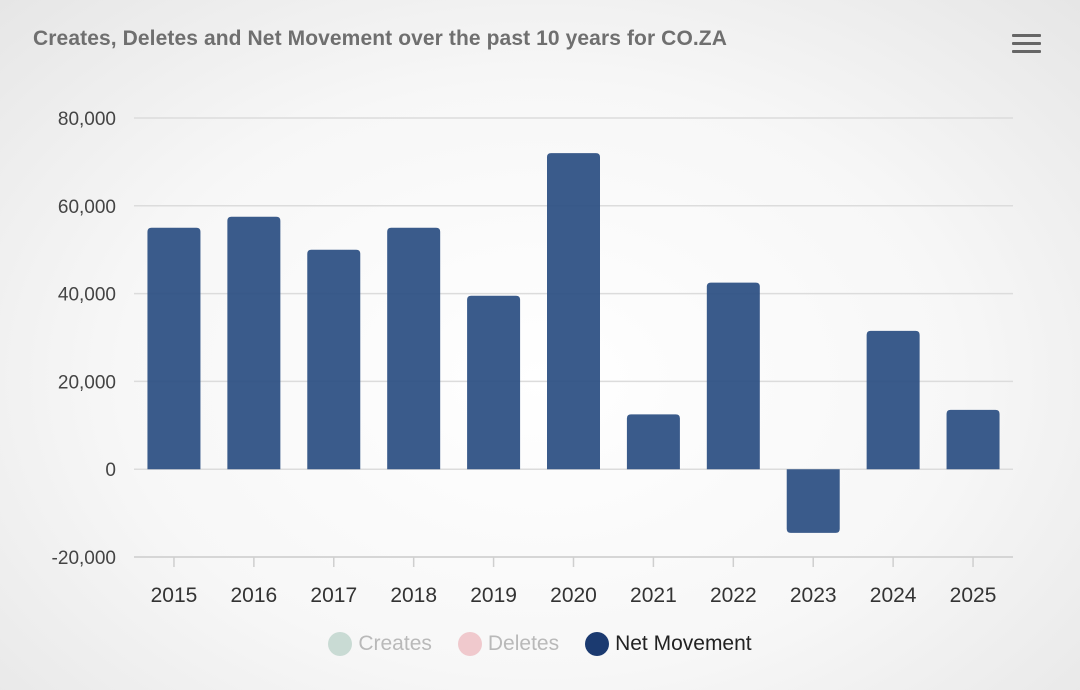  Describe the element at coordinates (653, 442) in the screenshot. I see `bar-2021` at that location.